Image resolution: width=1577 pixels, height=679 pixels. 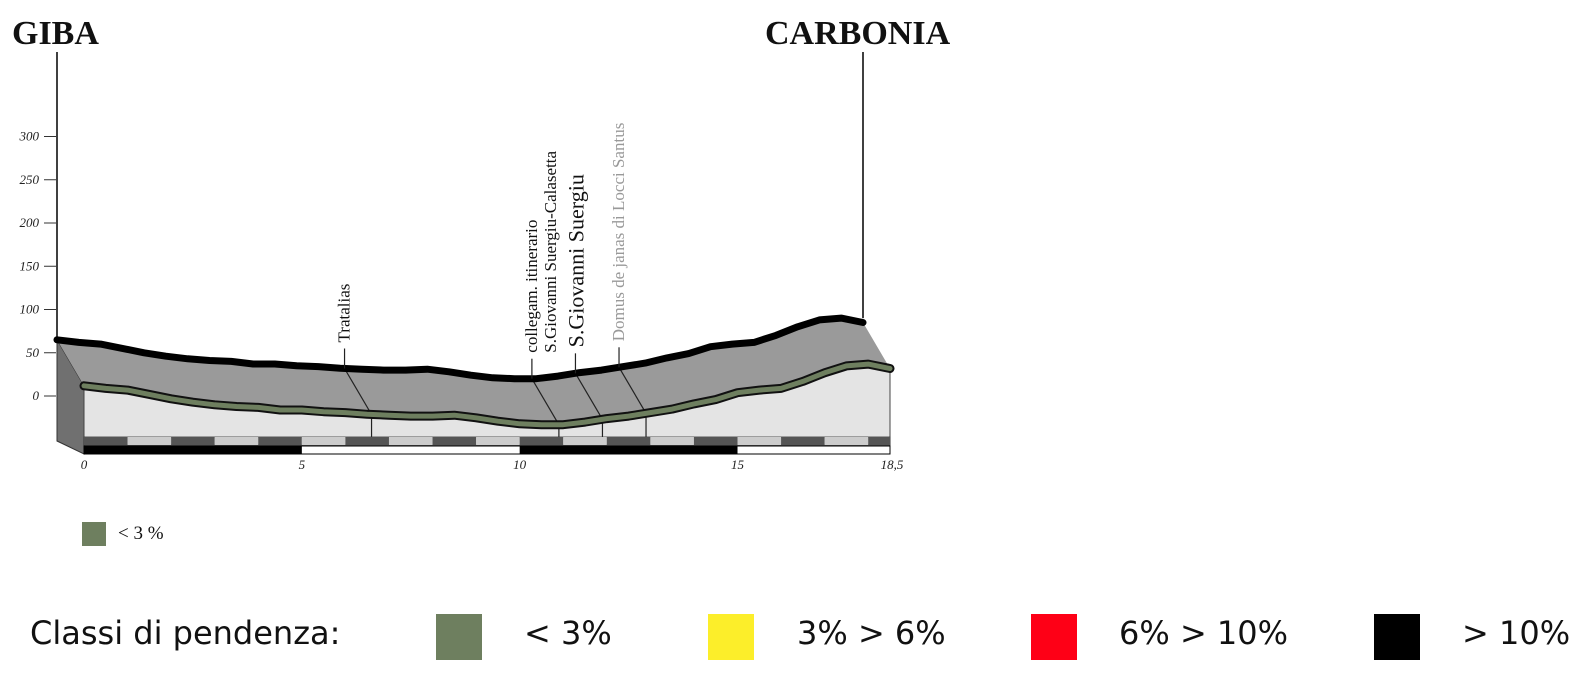 What do you see at coordinates (185, 633) in the screenshot?
I see `legend-title: Classi di pendenza:` at bounding box center [185, 633].